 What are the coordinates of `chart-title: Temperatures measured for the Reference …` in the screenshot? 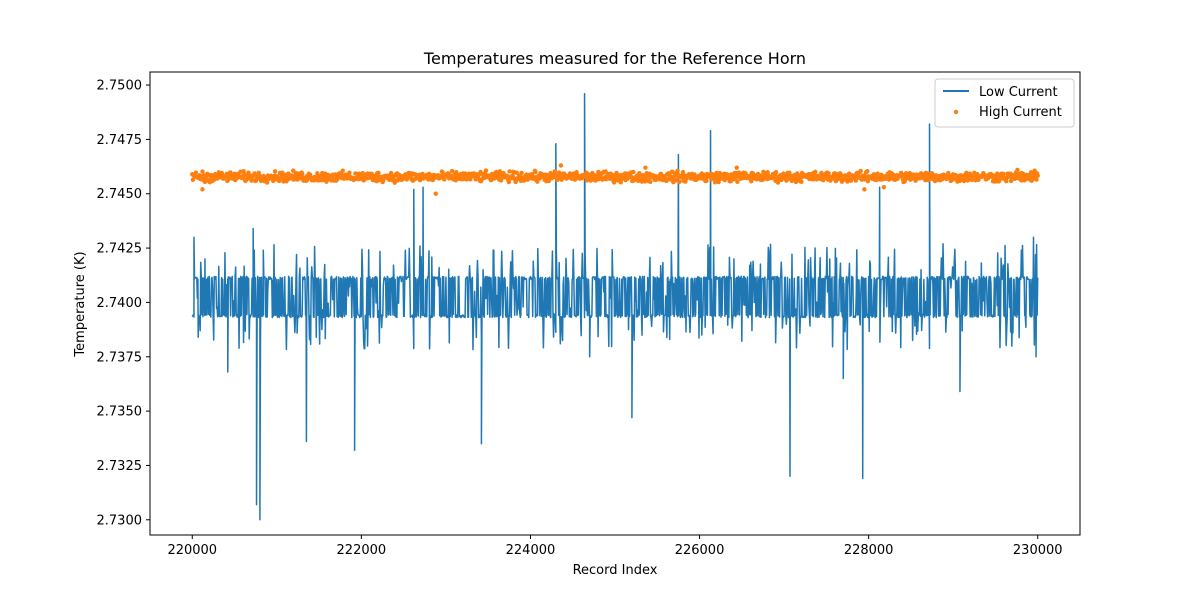 It's located at (614, 58).